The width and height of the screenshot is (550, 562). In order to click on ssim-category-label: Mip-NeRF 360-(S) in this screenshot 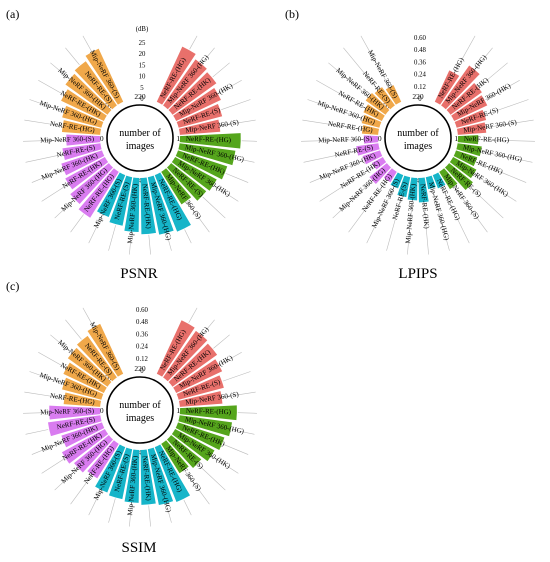, I will do `click(67, 412)`.